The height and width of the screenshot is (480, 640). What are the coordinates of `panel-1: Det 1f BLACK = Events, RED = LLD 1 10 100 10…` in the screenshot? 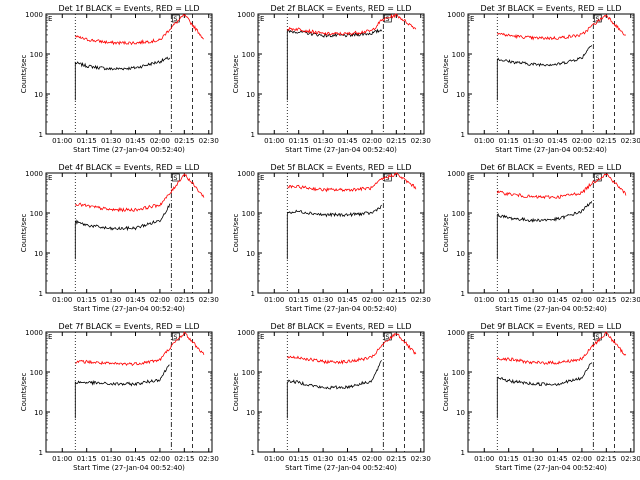 It's located at (119, 79).